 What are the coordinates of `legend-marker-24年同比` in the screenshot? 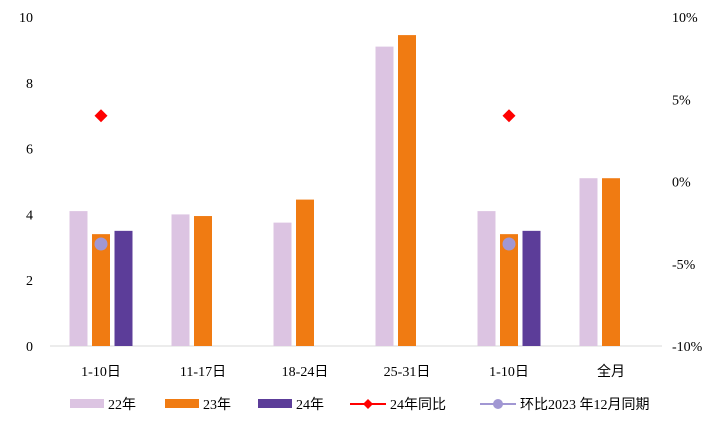 It's located at (368, 404).